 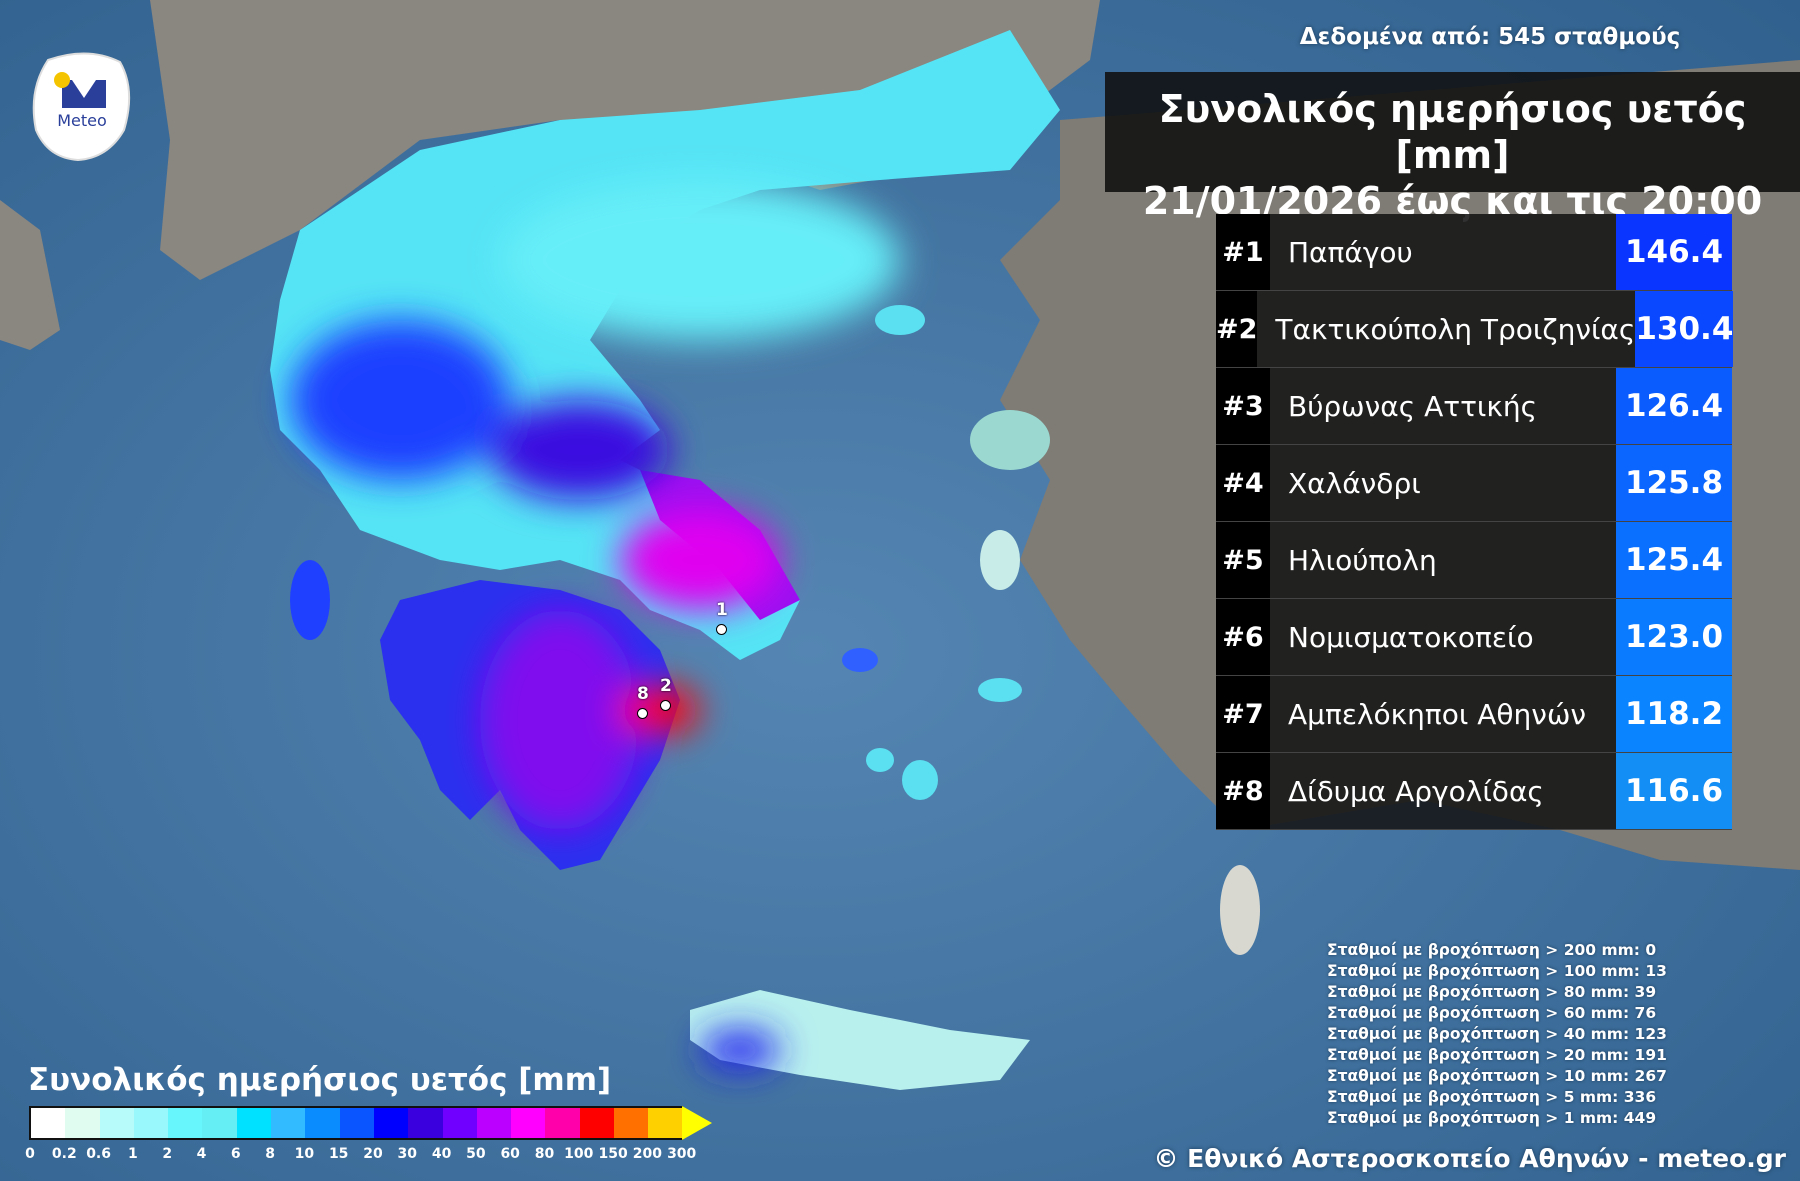 I want to click on stat-line: Σταθμοί με βροχόπτωση > 80 mm: 39, so click(x=1492, y=992).